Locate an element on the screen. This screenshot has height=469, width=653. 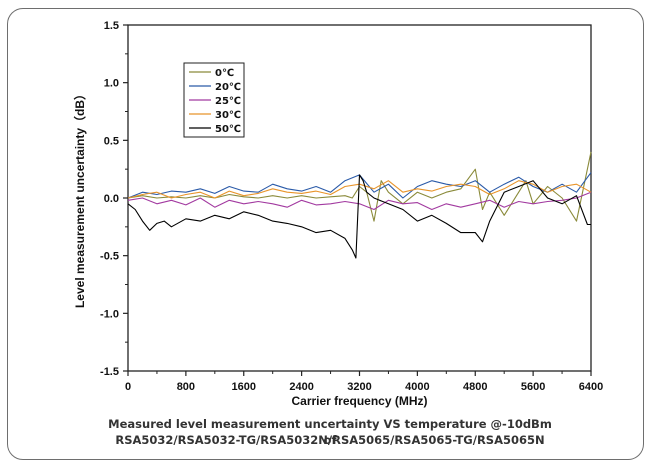
x-tick-label: 4000 is located at coordinates (417, 387).